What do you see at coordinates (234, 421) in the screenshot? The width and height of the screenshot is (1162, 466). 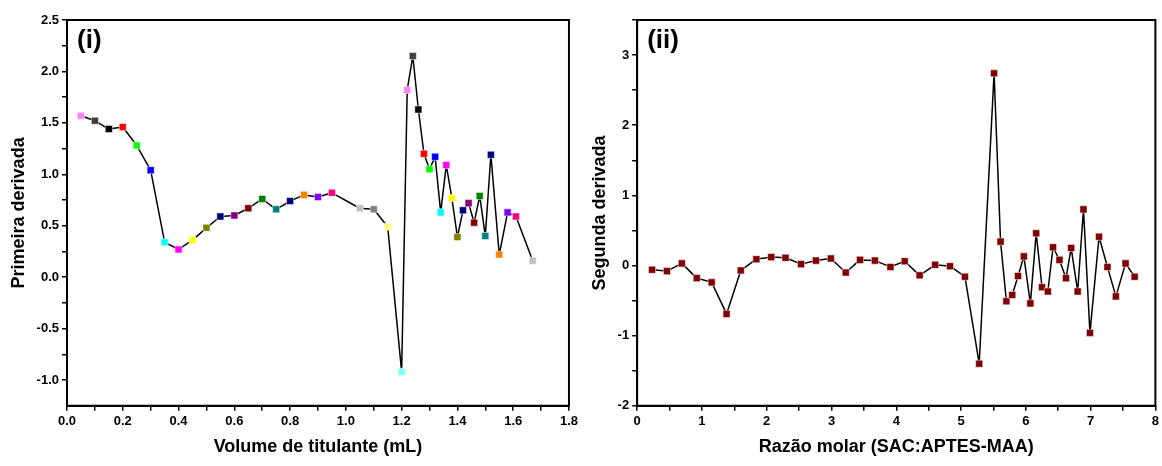 I see `x-tick-label: 0.6` at bounding box center [234, 421].